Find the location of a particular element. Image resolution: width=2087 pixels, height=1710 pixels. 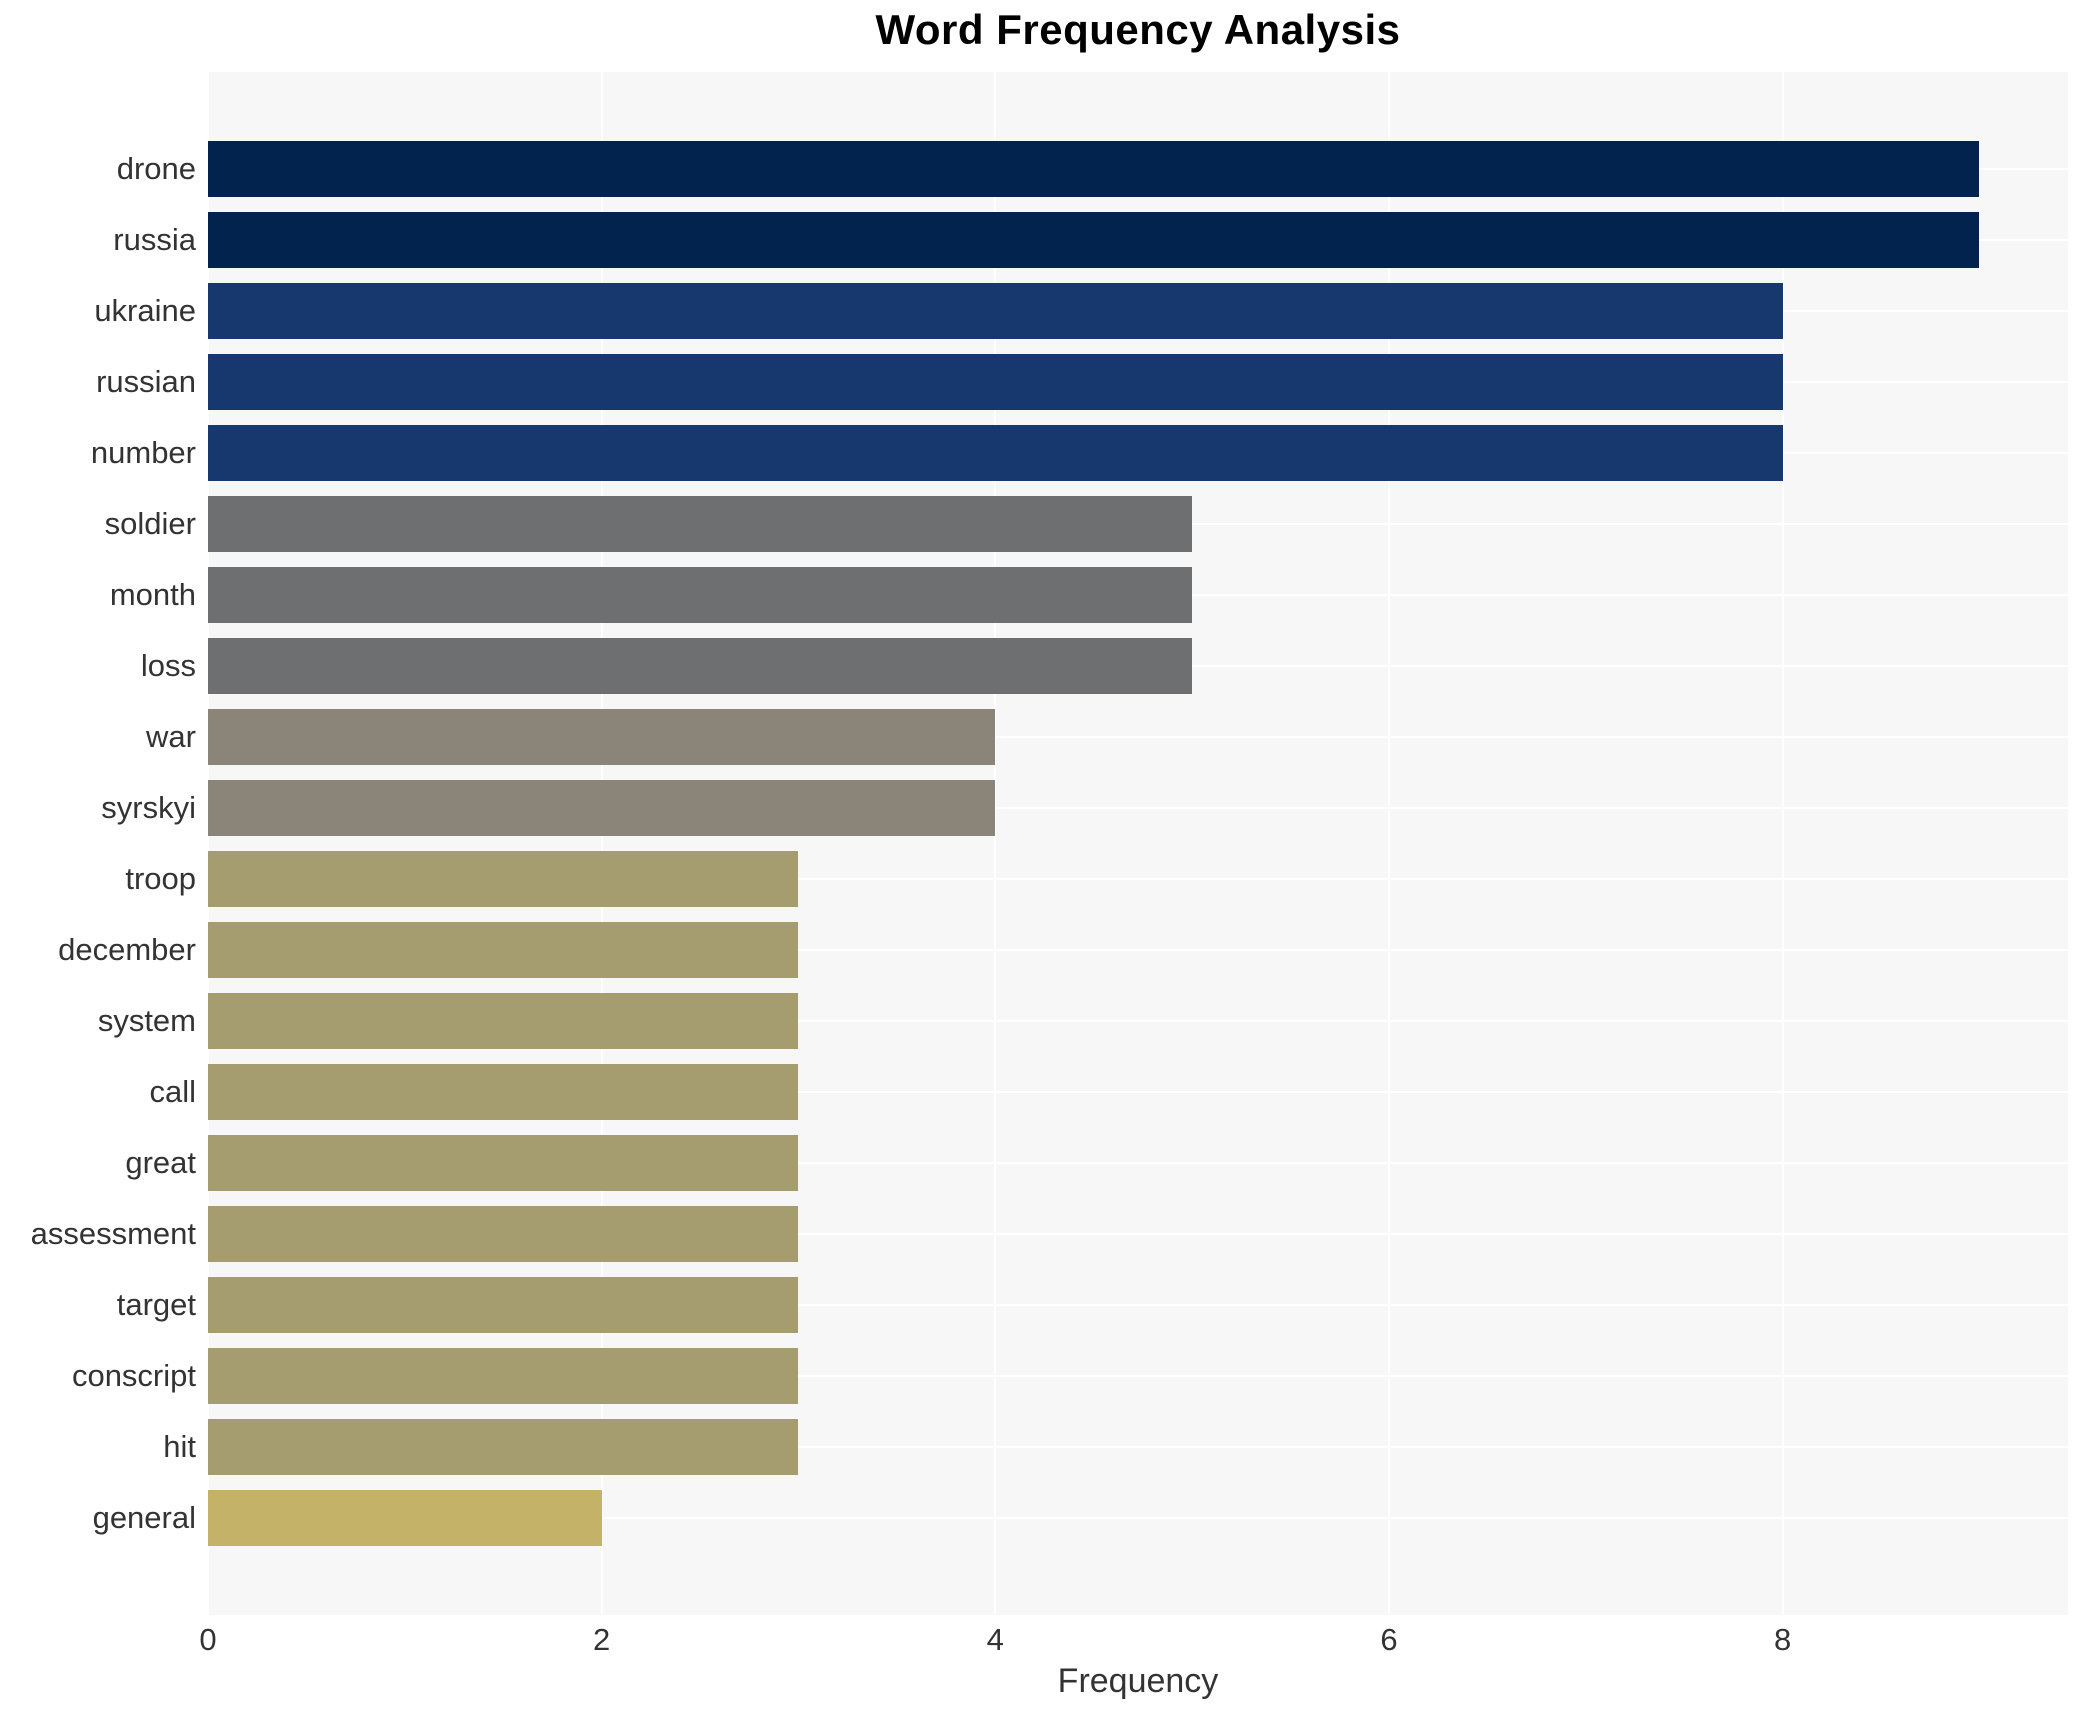

x-tick-label: 8 is located at coordinates (1782, 1639).